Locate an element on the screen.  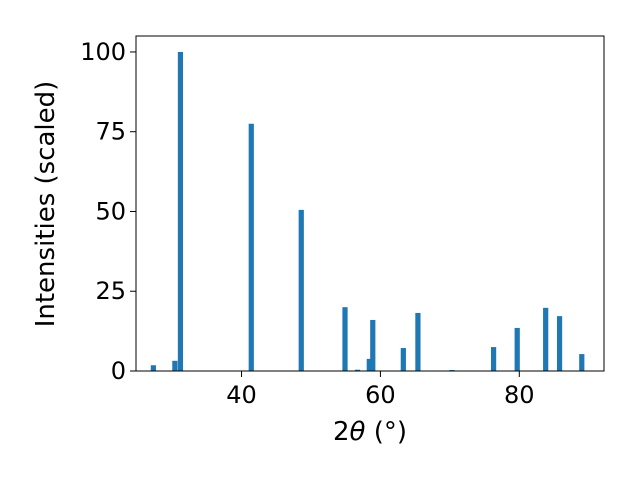
y-tick-label: 75 is located at coordinates (110, 132).